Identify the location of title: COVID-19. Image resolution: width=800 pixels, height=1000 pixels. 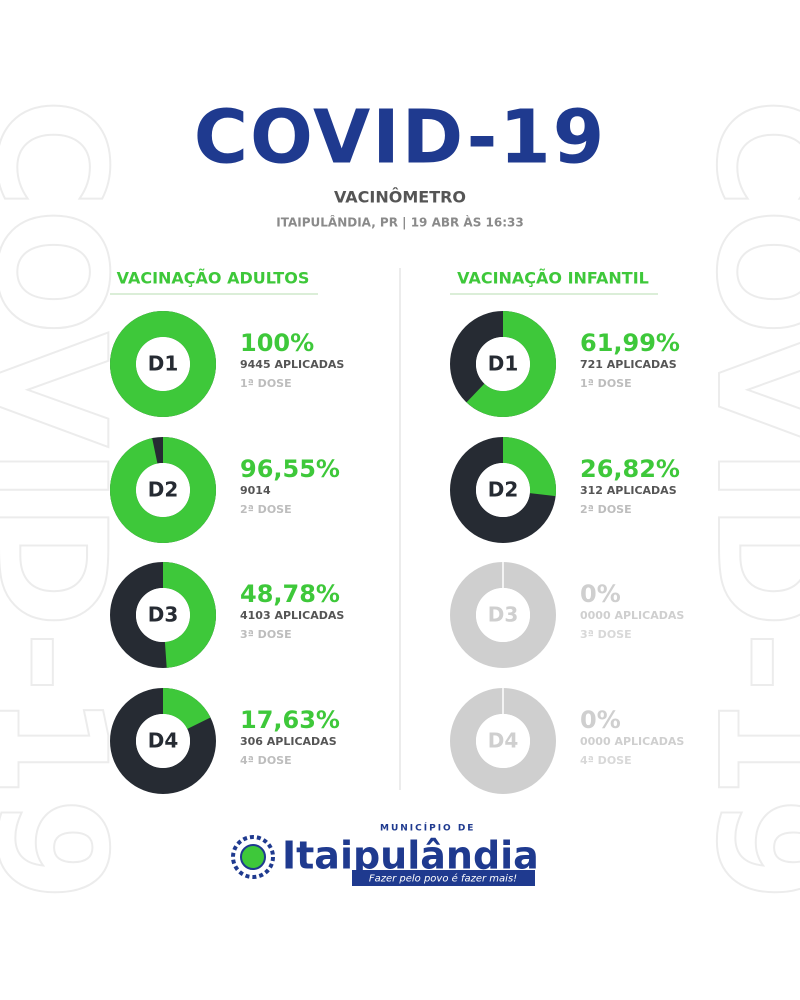
(400, 138).